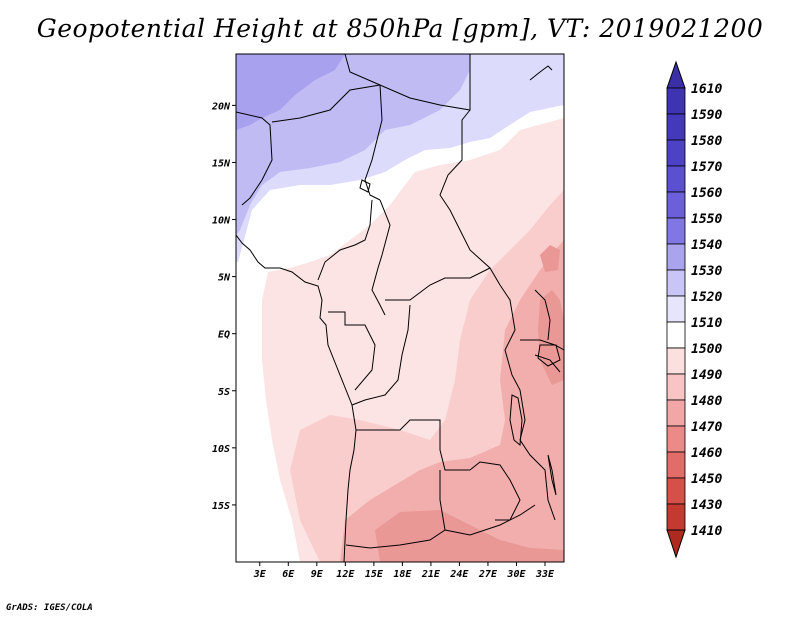 This screenshot has height=618, width=800. I want to click on border-drc-angola, so click(438, 470).